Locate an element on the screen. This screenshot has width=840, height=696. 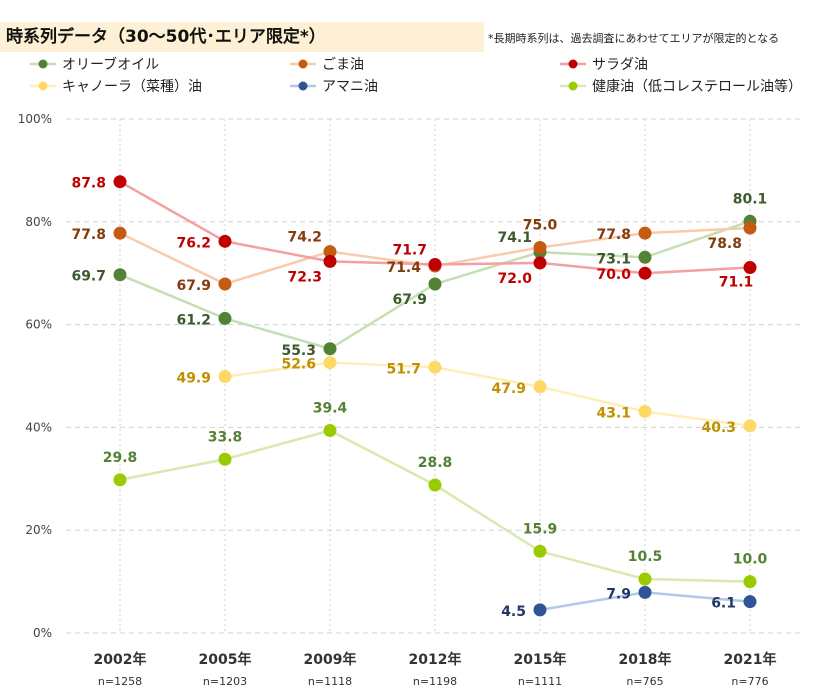
sample-size-label: n=1198 is located at coordinates (435, 681).